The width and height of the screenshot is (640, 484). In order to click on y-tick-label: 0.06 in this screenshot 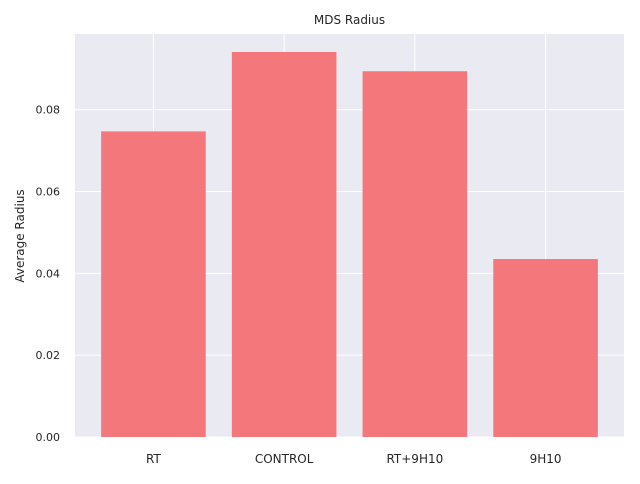, I will do `click(48, 192)`.